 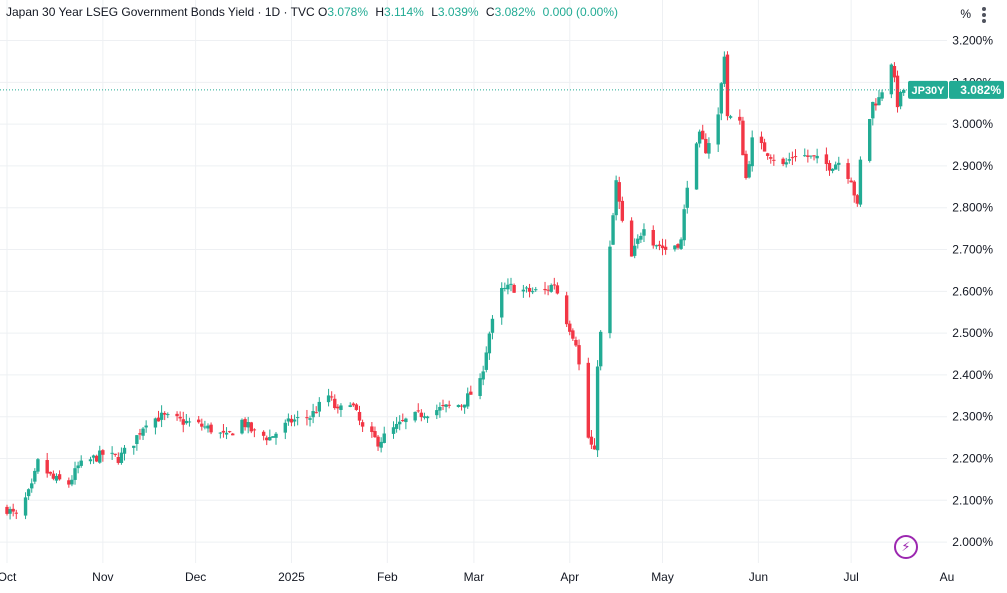 What do you see at coordinates (291, 577) in the screenshot?
I see `x-tick-label: 2025` at bounding box center [291, 577].